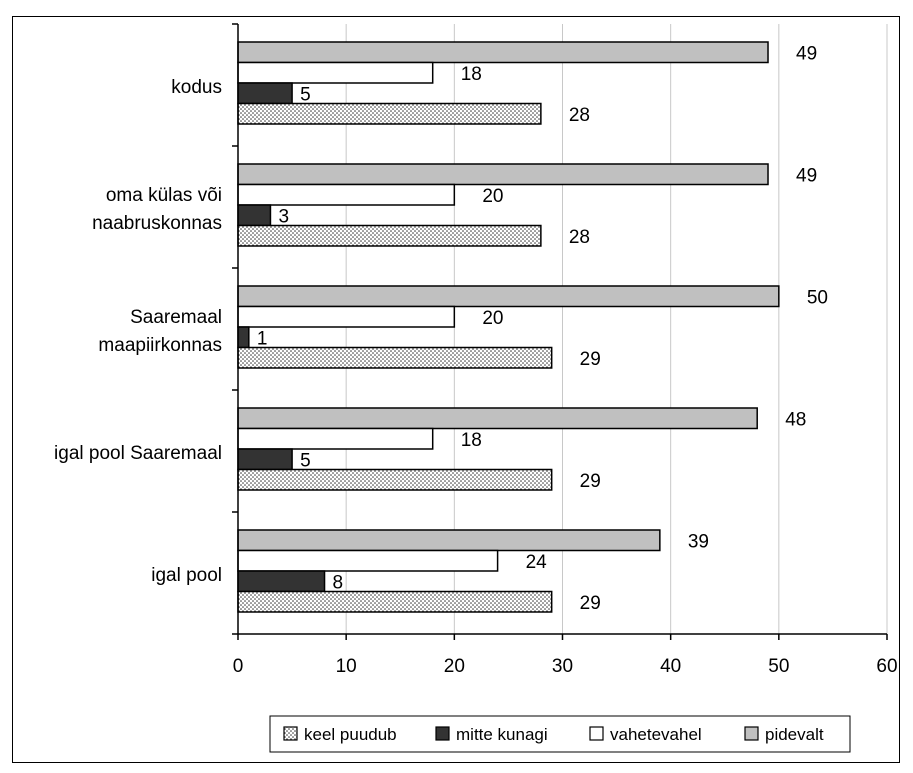  Describe the element at coordinates (562, 666) in the screenshot. I see `x-tick-label-30: 30` at that location.